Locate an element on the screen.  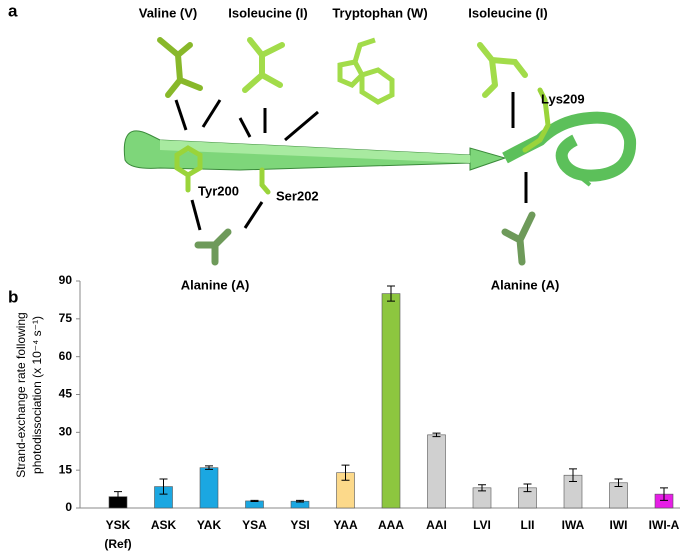
panel-label: b is located at coordinates (13, 296).